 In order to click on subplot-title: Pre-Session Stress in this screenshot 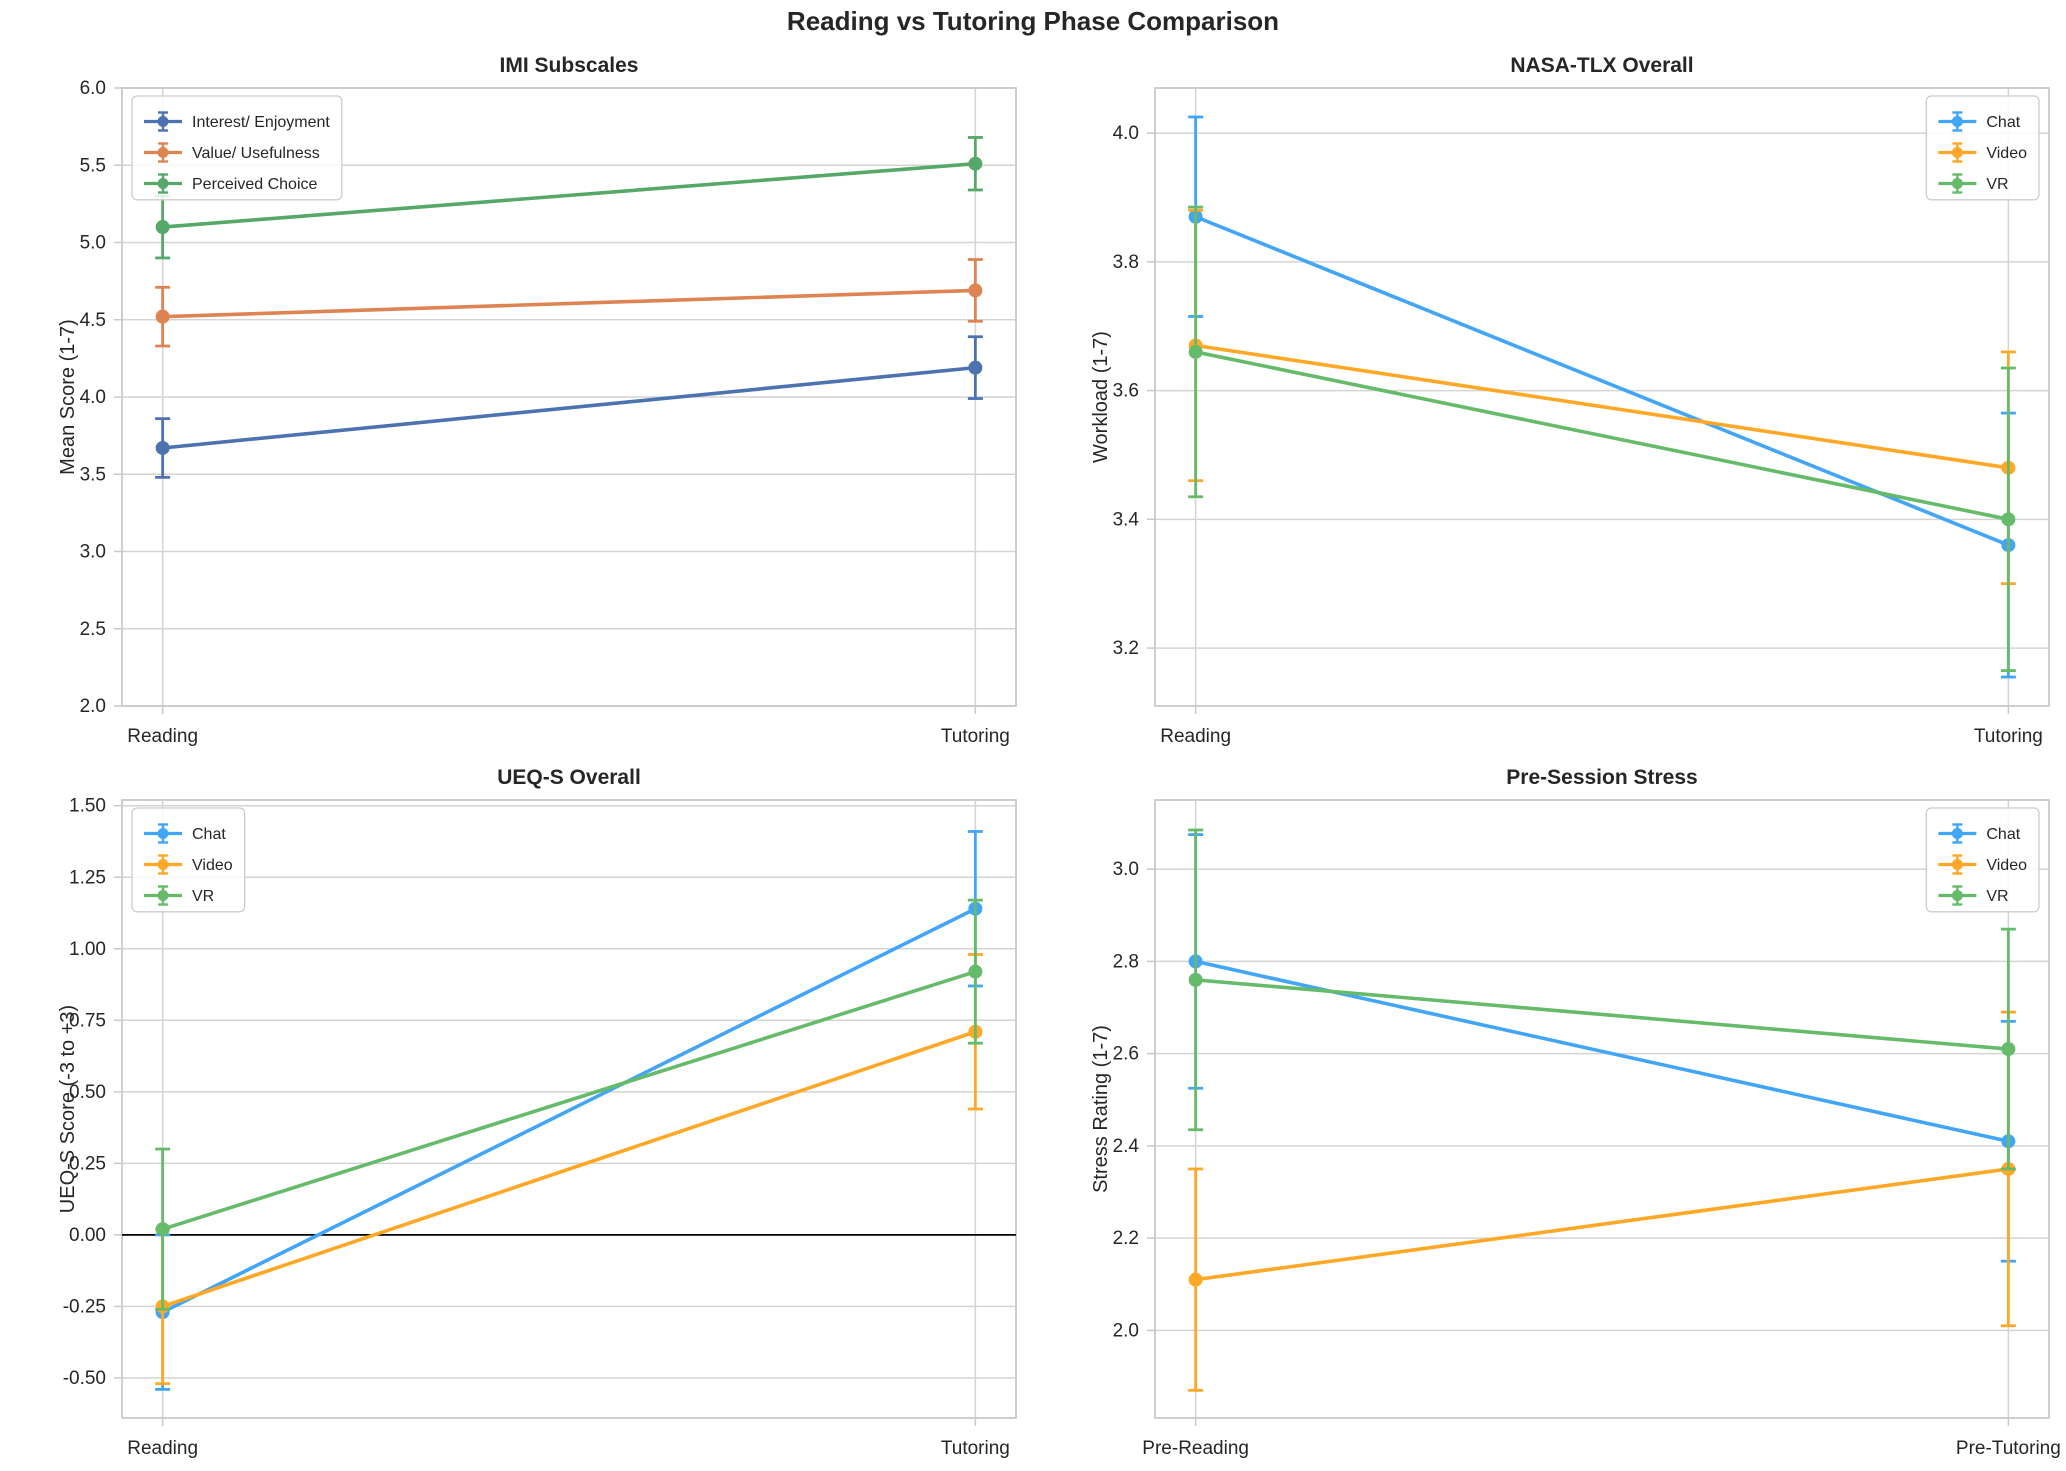, I will do `click(1601, 777)`.